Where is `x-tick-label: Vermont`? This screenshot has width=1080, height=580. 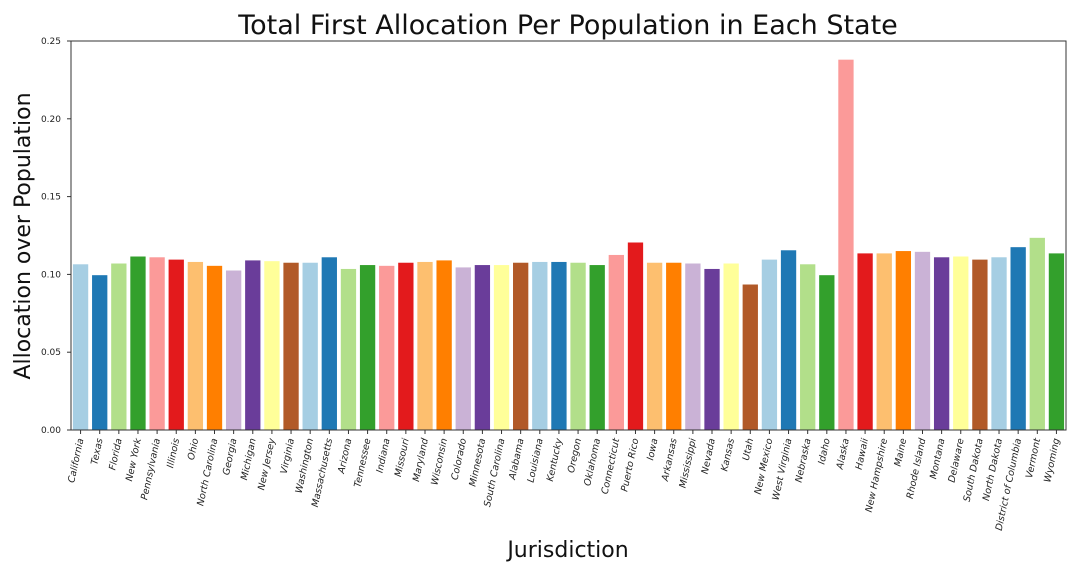
x-tick-label: Vermont is located at coordinates (1033, 457).